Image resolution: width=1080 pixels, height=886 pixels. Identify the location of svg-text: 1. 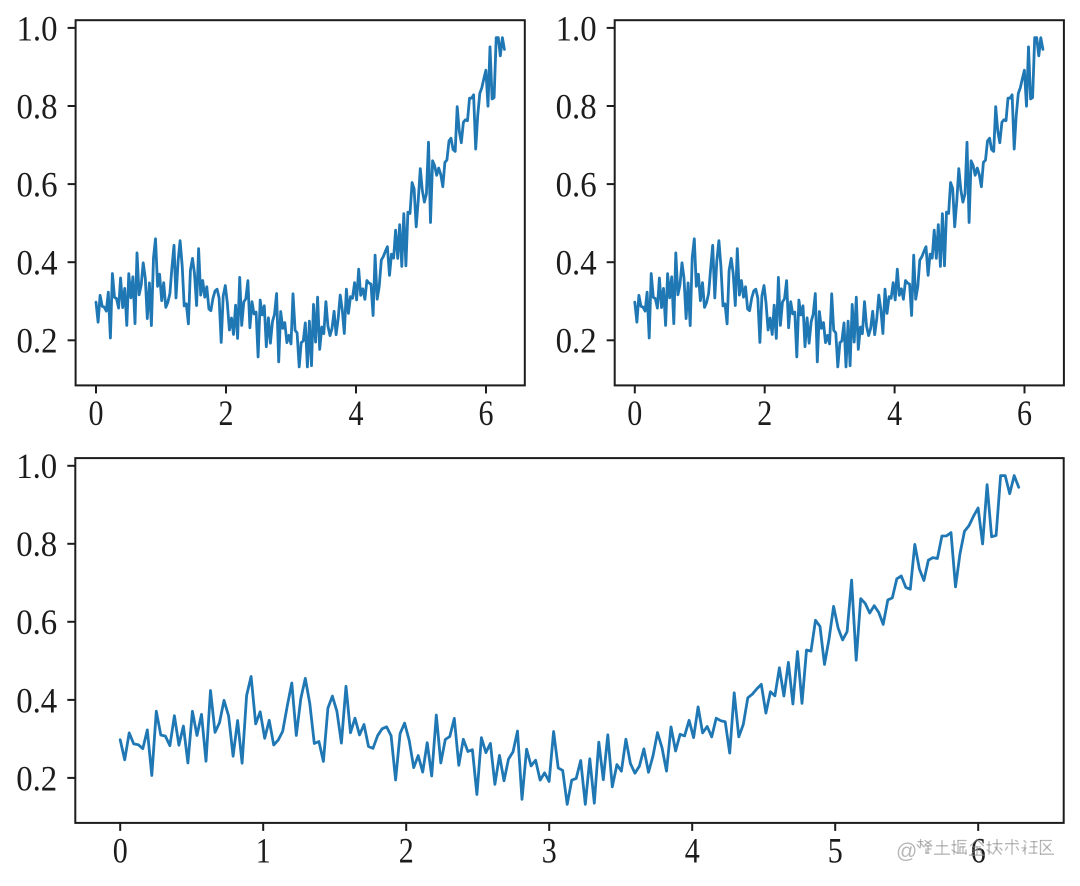
(263, 850).